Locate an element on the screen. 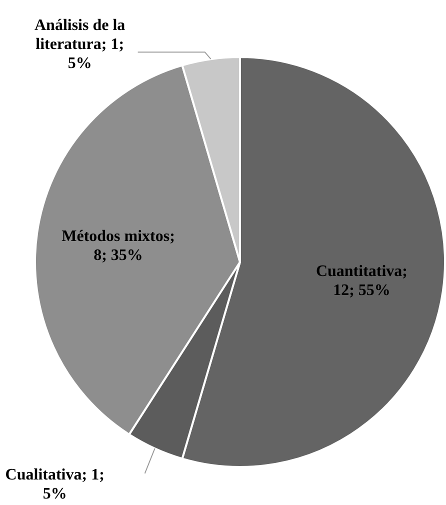  slice-label: Cuantitativa; 12; 55% is located at coordinates (362, 281).